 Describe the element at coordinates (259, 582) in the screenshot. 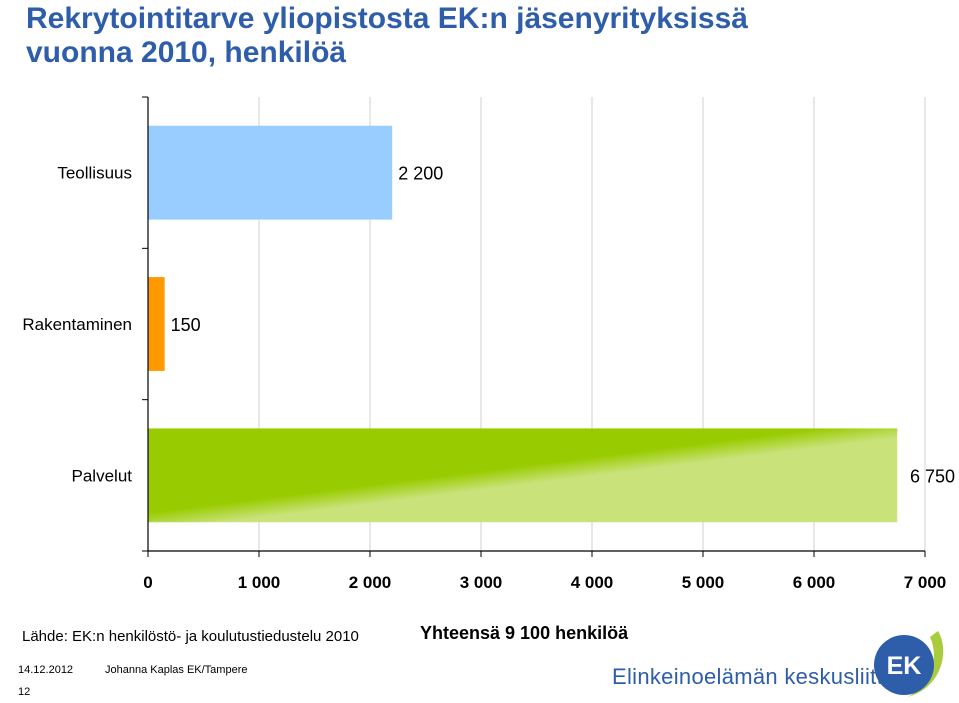

I see `x-tick-label: 1 000` at that location.